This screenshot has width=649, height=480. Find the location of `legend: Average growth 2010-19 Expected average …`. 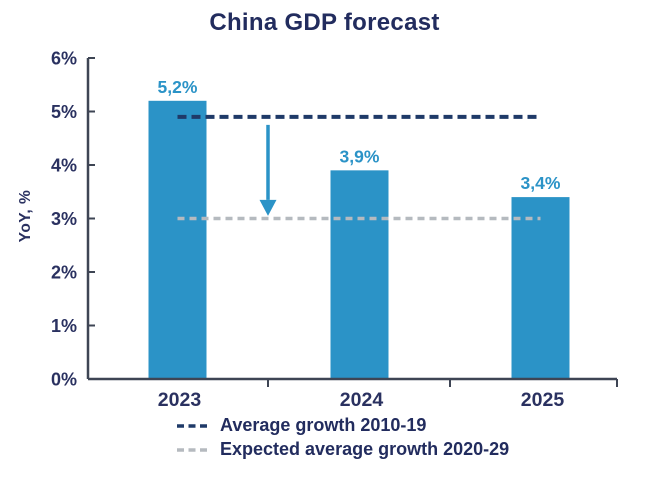

legend: Average growth 2010-19 Expected average … is located at coordinates (342, 437).